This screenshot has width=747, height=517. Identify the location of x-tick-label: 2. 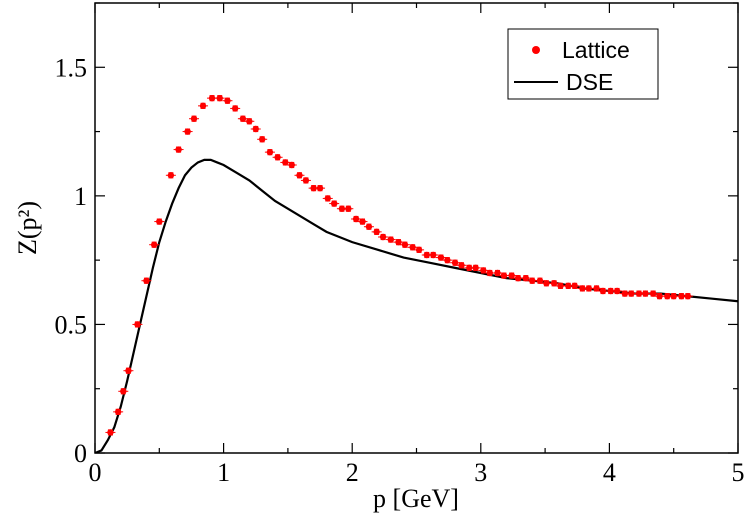
(352, 472).